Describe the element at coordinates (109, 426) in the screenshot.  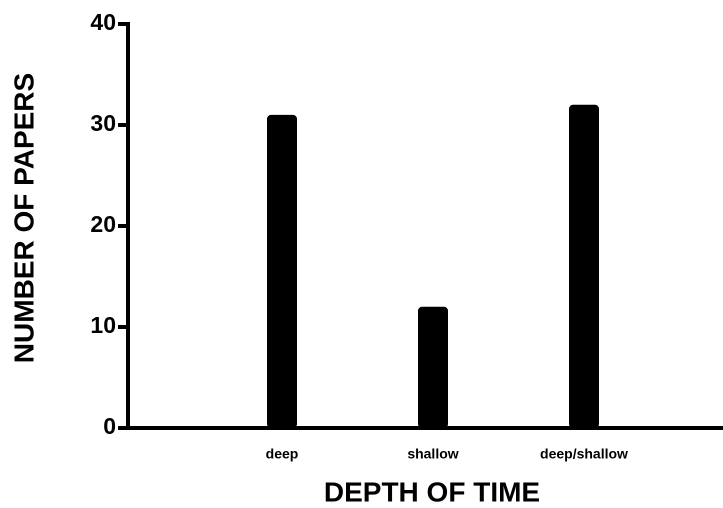
I see `y-tick-label: 0` at that location.